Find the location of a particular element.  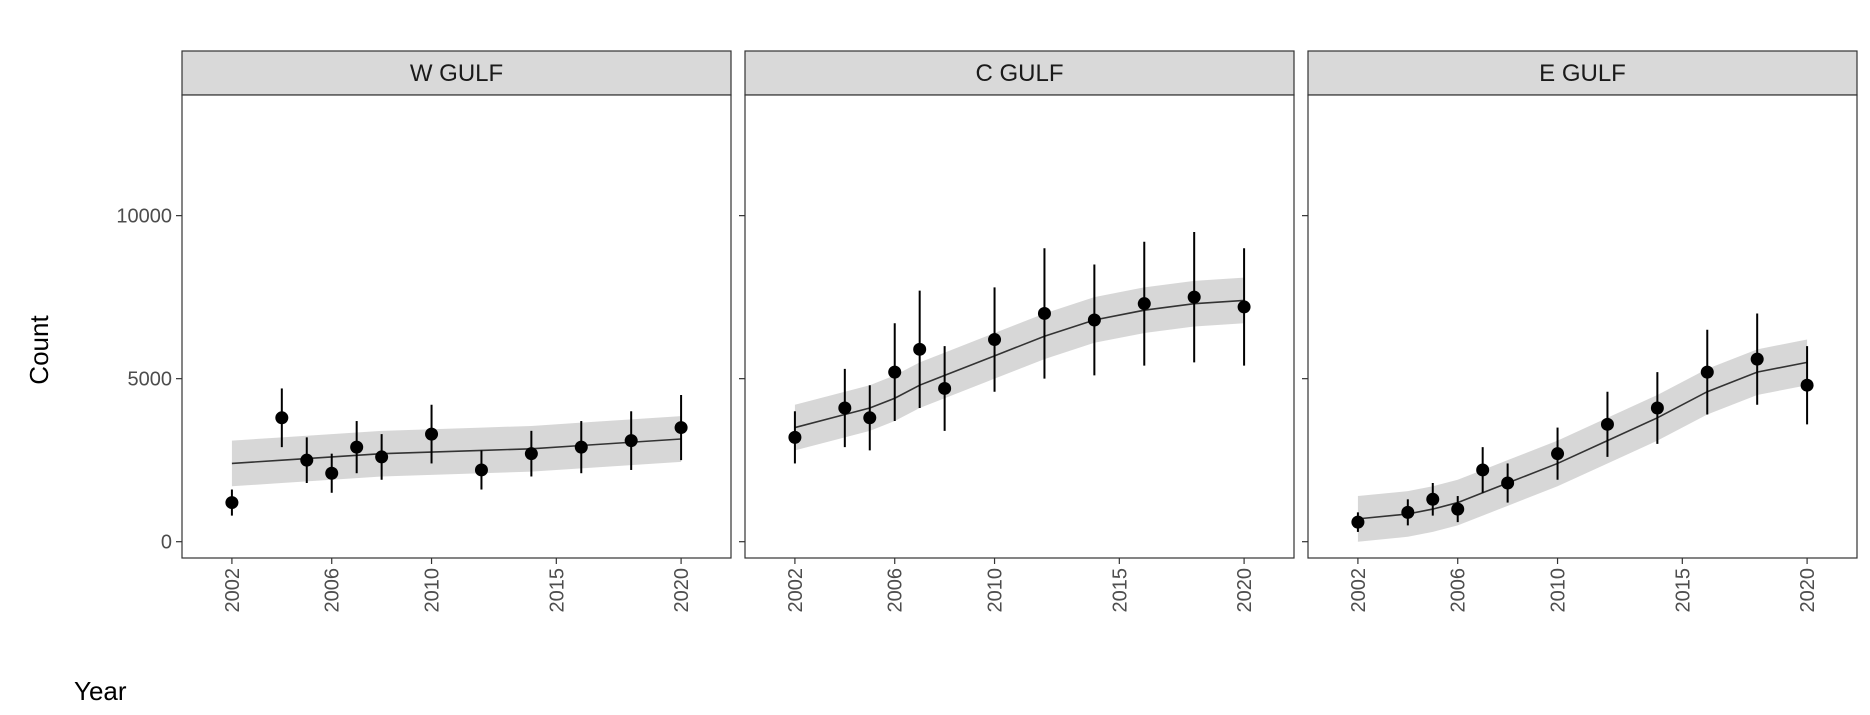

strip-label: E GULF is located at coordinates (1582, 73).